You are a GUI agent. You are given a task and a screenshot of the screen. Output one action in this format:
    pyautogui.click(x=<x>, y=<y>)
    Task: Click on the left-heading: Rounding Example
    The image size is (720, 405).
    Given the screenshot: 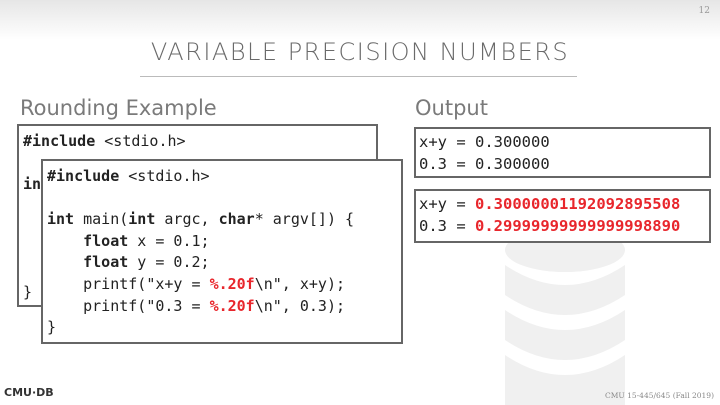 What is the action you would take?
    pyautogui.click(x=118, y=108)
    